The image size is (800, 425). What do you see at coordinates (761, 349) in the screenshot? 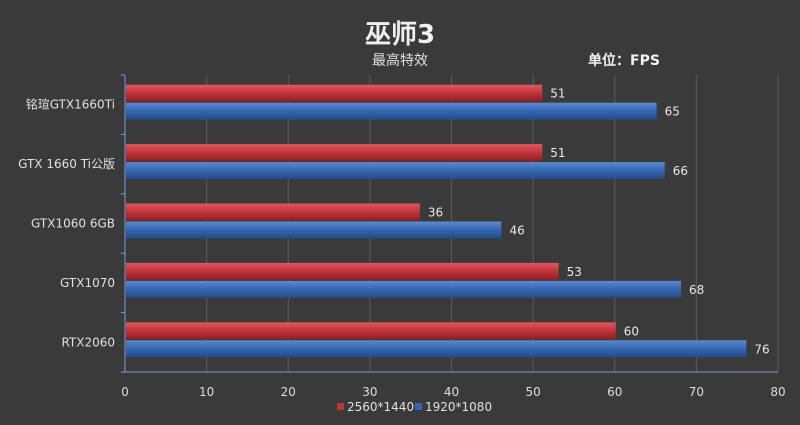
I see `data-label: 76` at bounding box center [761, 349].